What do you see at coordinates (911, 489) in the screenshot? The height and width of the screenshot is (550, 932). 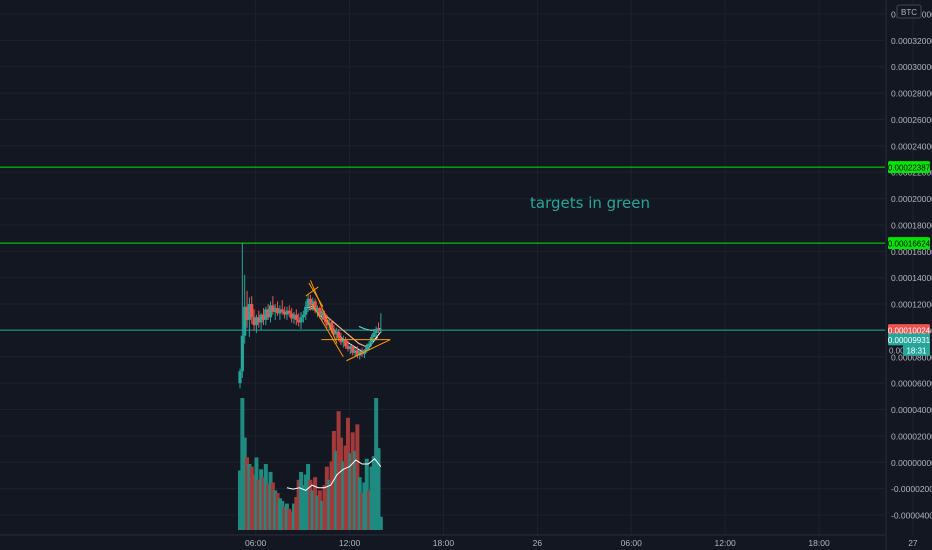 I see `price-tick-label: -0.00002000` at bounding box center [911, 489].